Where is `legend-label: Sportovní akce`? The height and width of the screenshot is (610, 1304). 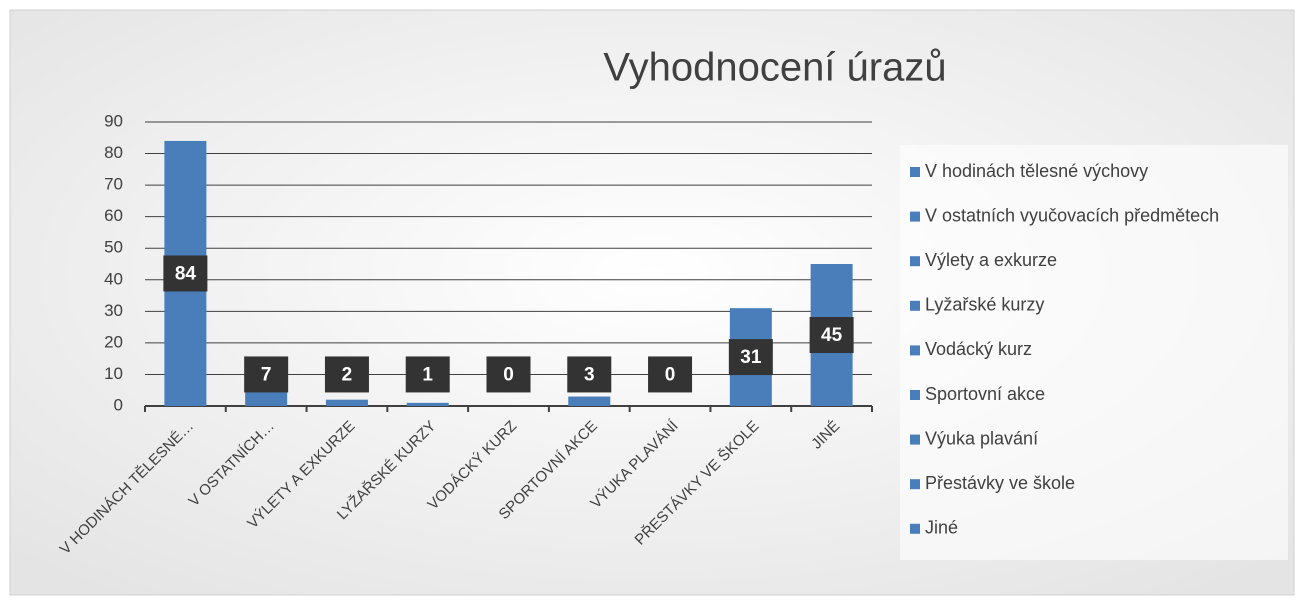
legend-label: Sportovní akce is located at coordinates (985, 394).